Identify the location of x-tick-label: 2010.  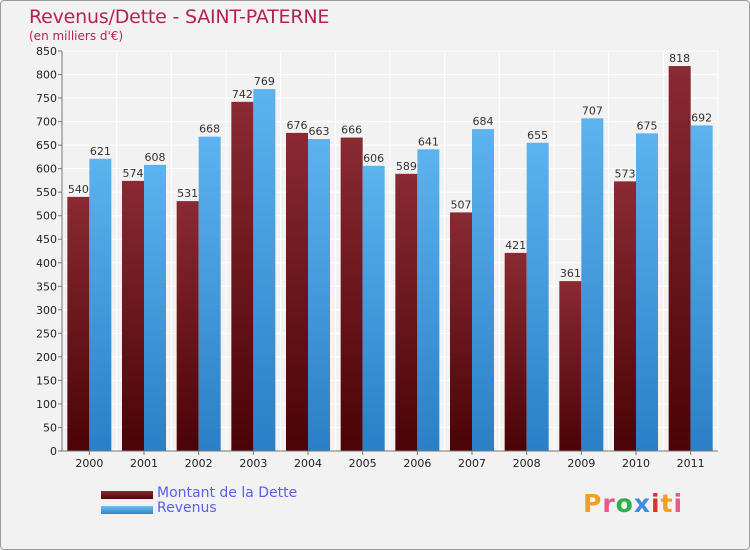
(636, 463).